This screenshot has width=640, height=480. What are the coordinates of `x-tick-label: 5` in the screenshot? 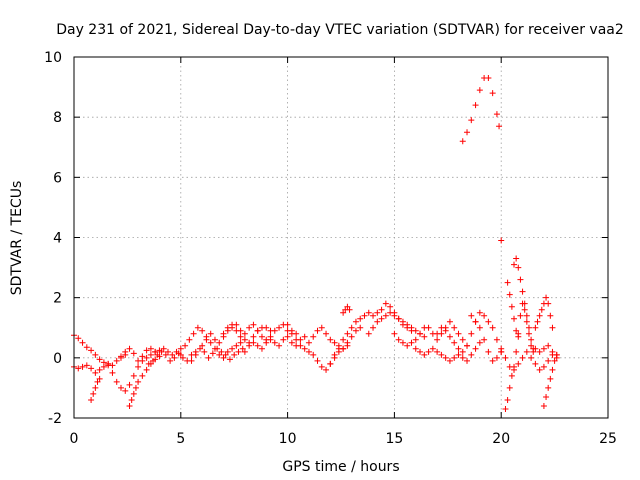 It's located at (180, 439).